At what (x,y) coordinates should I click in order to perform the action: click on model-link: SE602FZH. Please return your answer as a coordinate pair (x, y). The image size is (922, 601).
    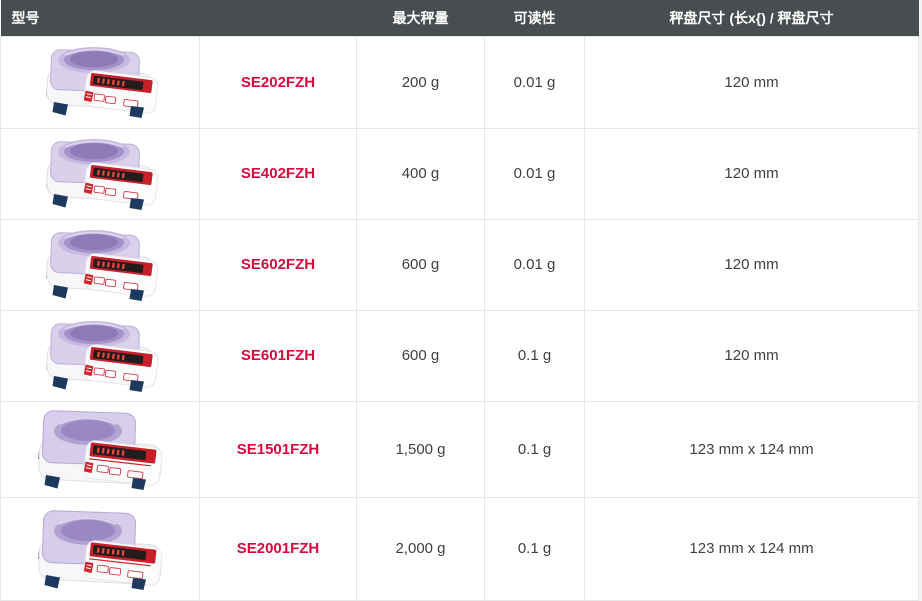
    Looking at the image, I should click on (278, 264).